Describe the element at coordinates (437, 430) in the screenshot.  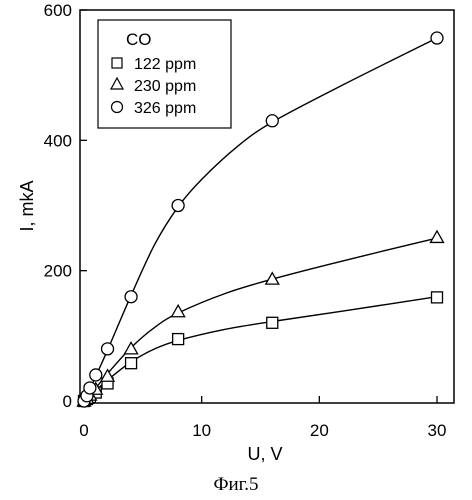
I see `x-tick-label: 30` at that location.